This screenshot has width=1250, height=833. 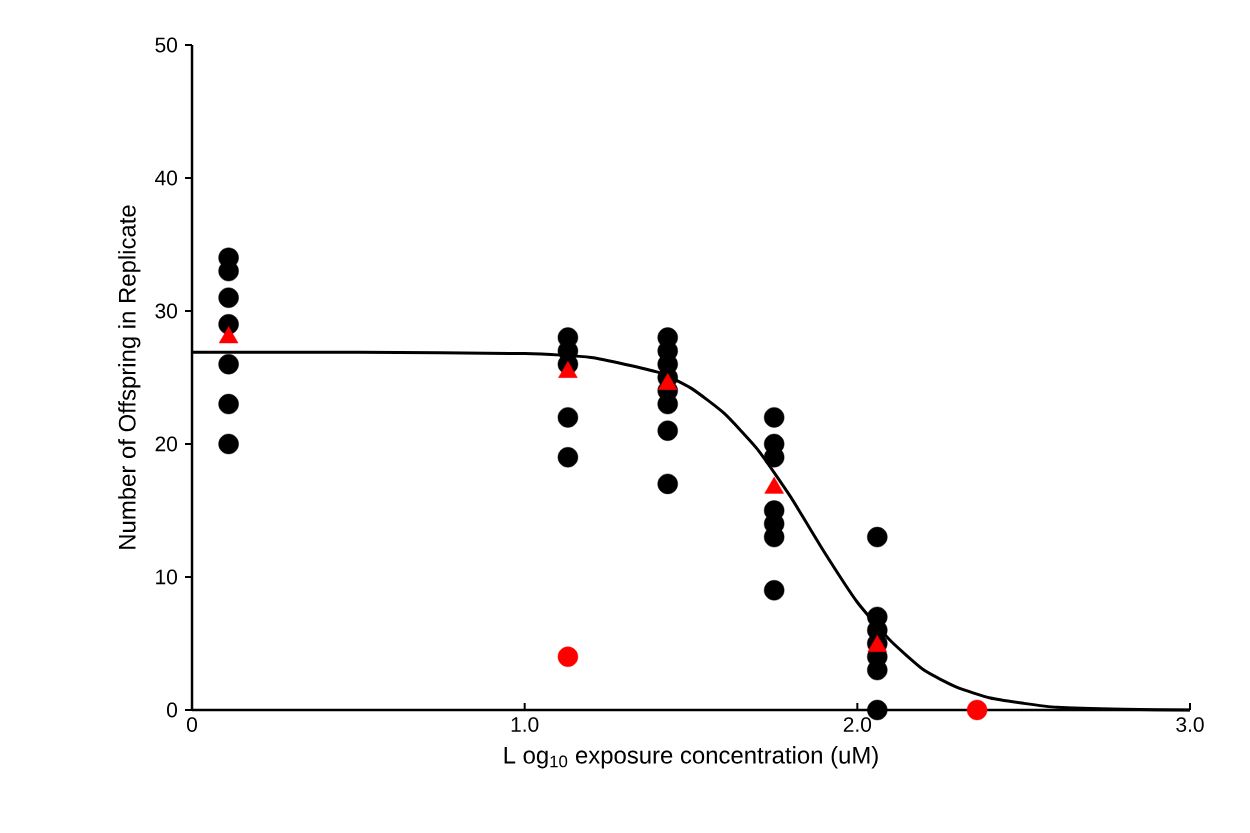 I want to click on x-tick-label: 1.0, so click(x=525, y=724).